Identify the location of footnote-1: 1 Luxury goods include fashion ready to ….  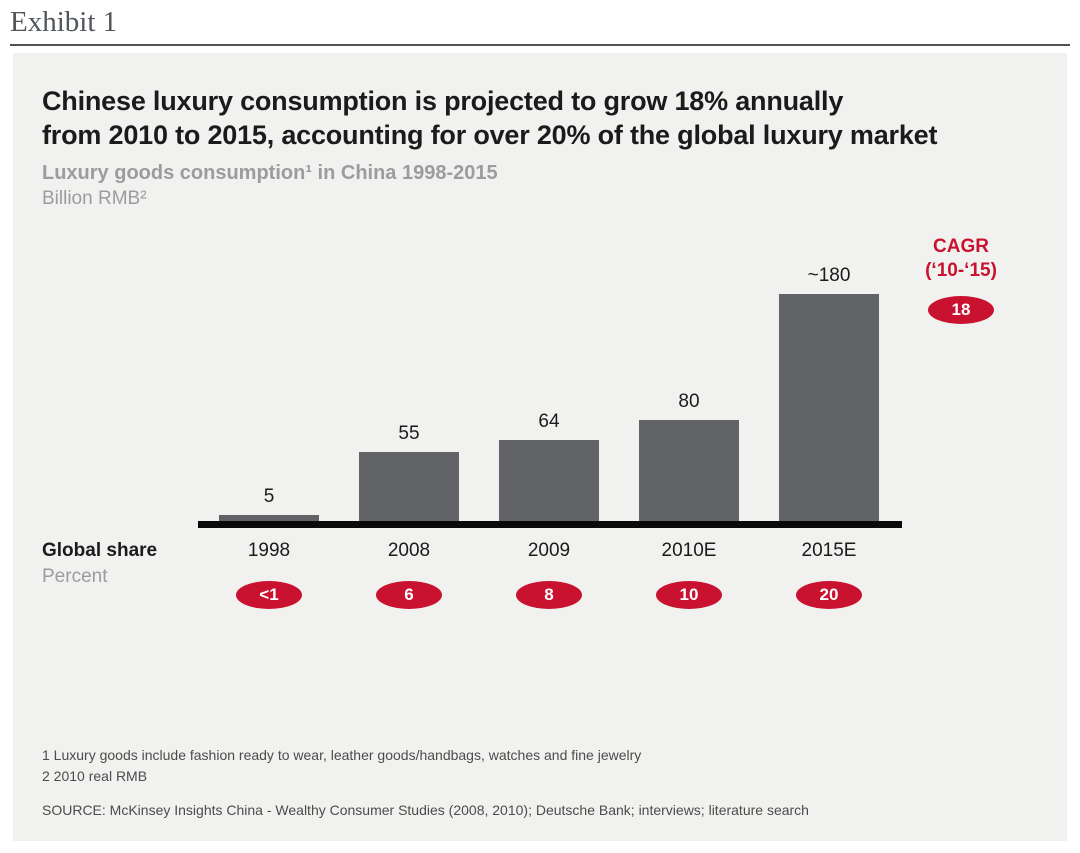
(342, 755).